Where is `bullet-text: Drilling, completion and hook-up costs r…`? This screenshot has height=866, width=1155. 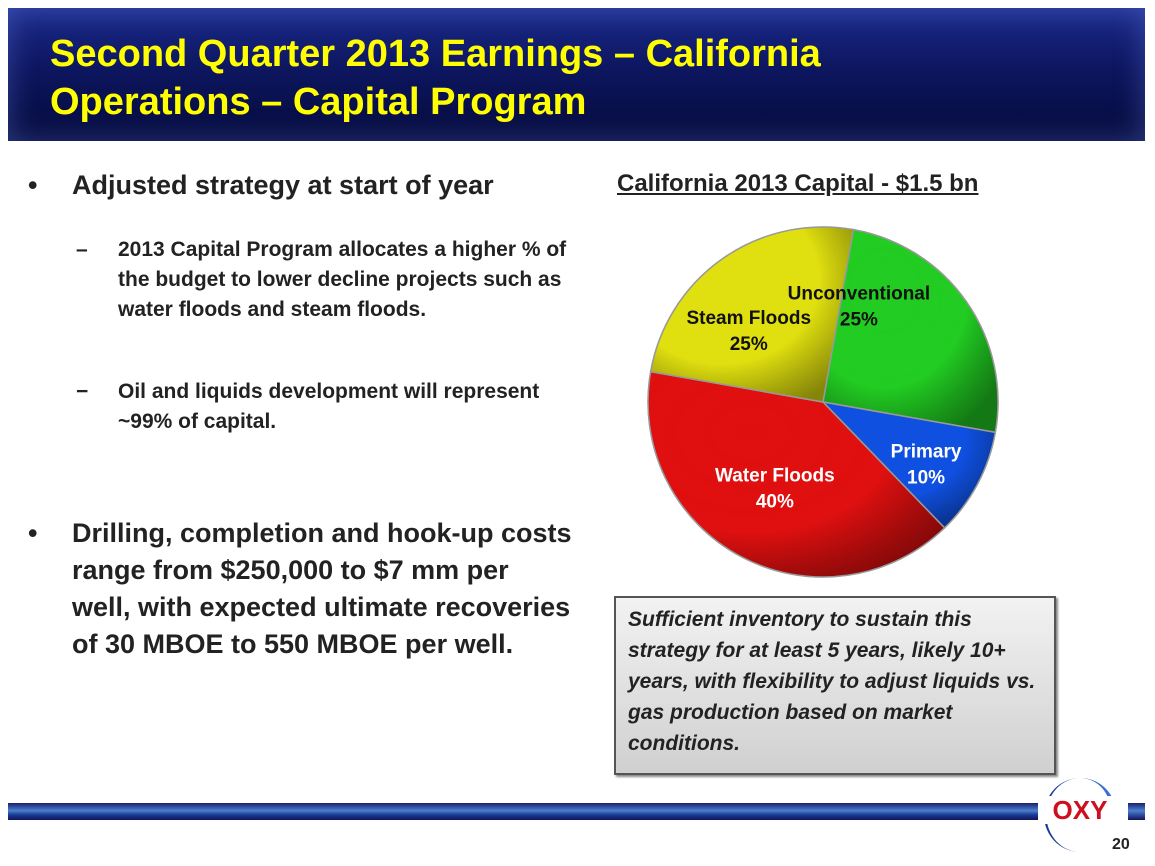
bullet-text: Drilling, completion and hook-up costs r… is located at coordinates (322, 588).